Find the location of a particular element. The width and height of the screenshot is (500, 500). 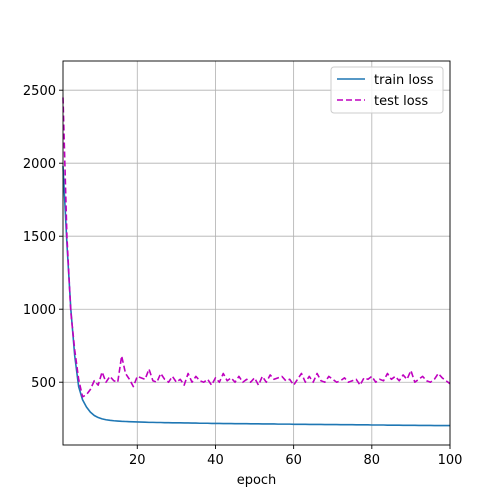

y-tick-label-1500: 1500 is located at coordinates (39, 237).